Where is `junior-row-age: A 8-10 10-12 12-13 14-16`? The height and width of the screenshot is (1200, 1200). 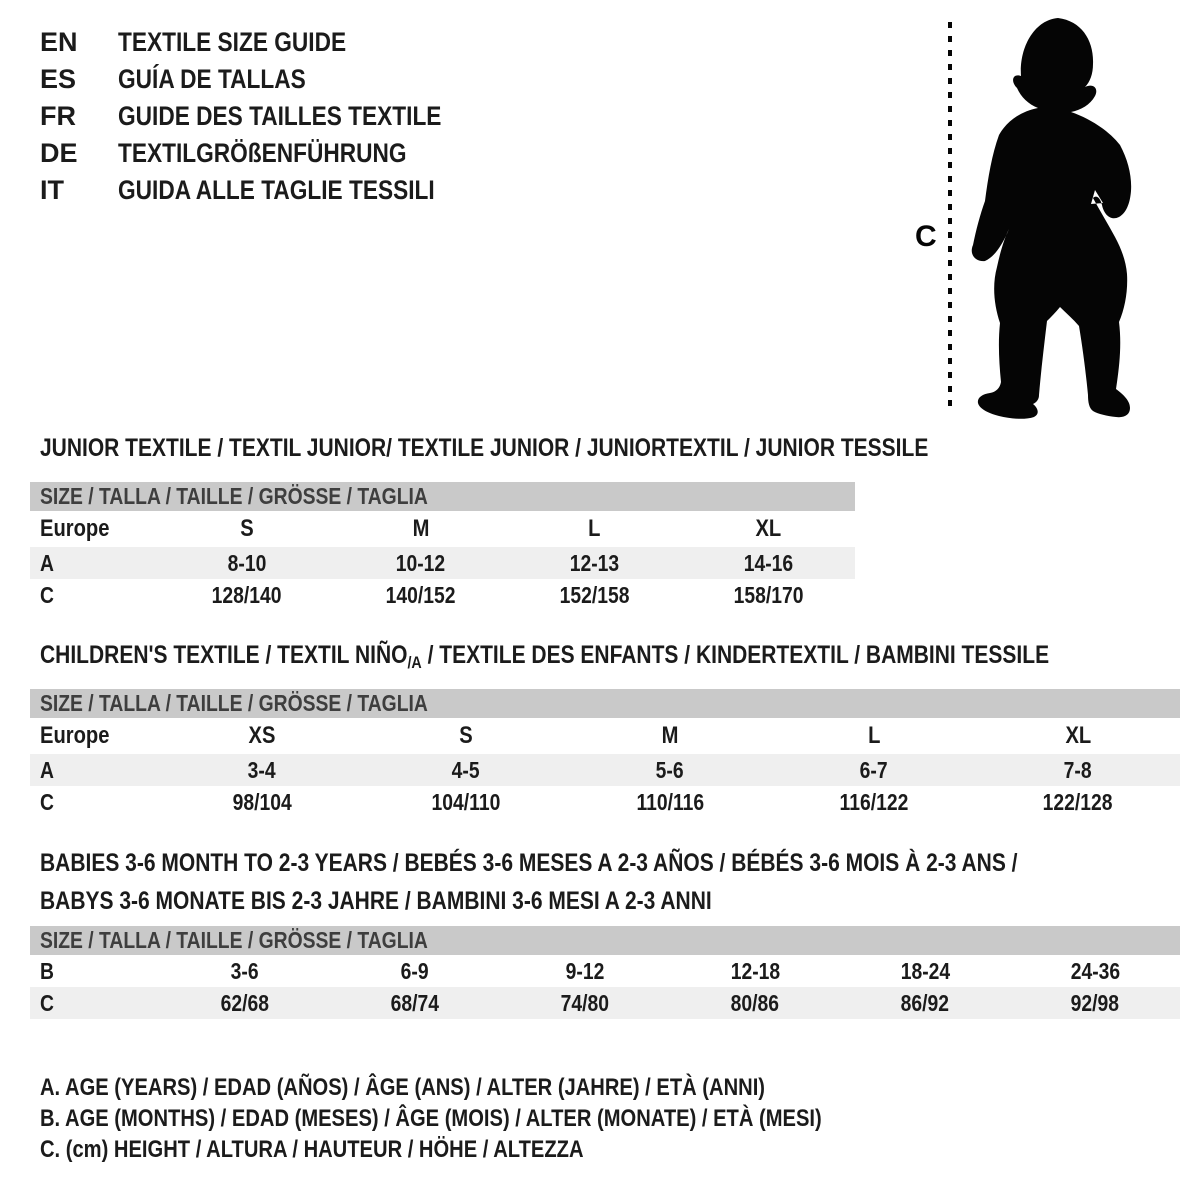
junior-row-age: A 8-10 10-12 12-13 14-16 is located at coordinates (442, 563).